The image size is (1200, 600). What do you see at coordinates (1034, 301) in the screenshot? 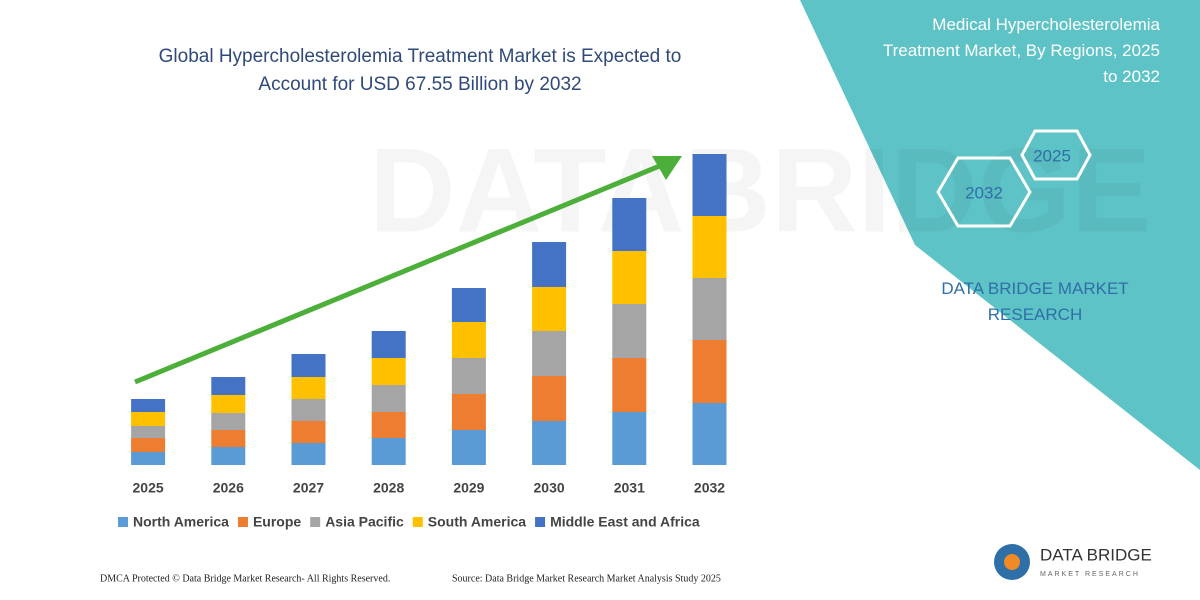
I see `brand-text: DATA BRIDGE MARKET RESEARCH` at bounding box center [1034, 301].